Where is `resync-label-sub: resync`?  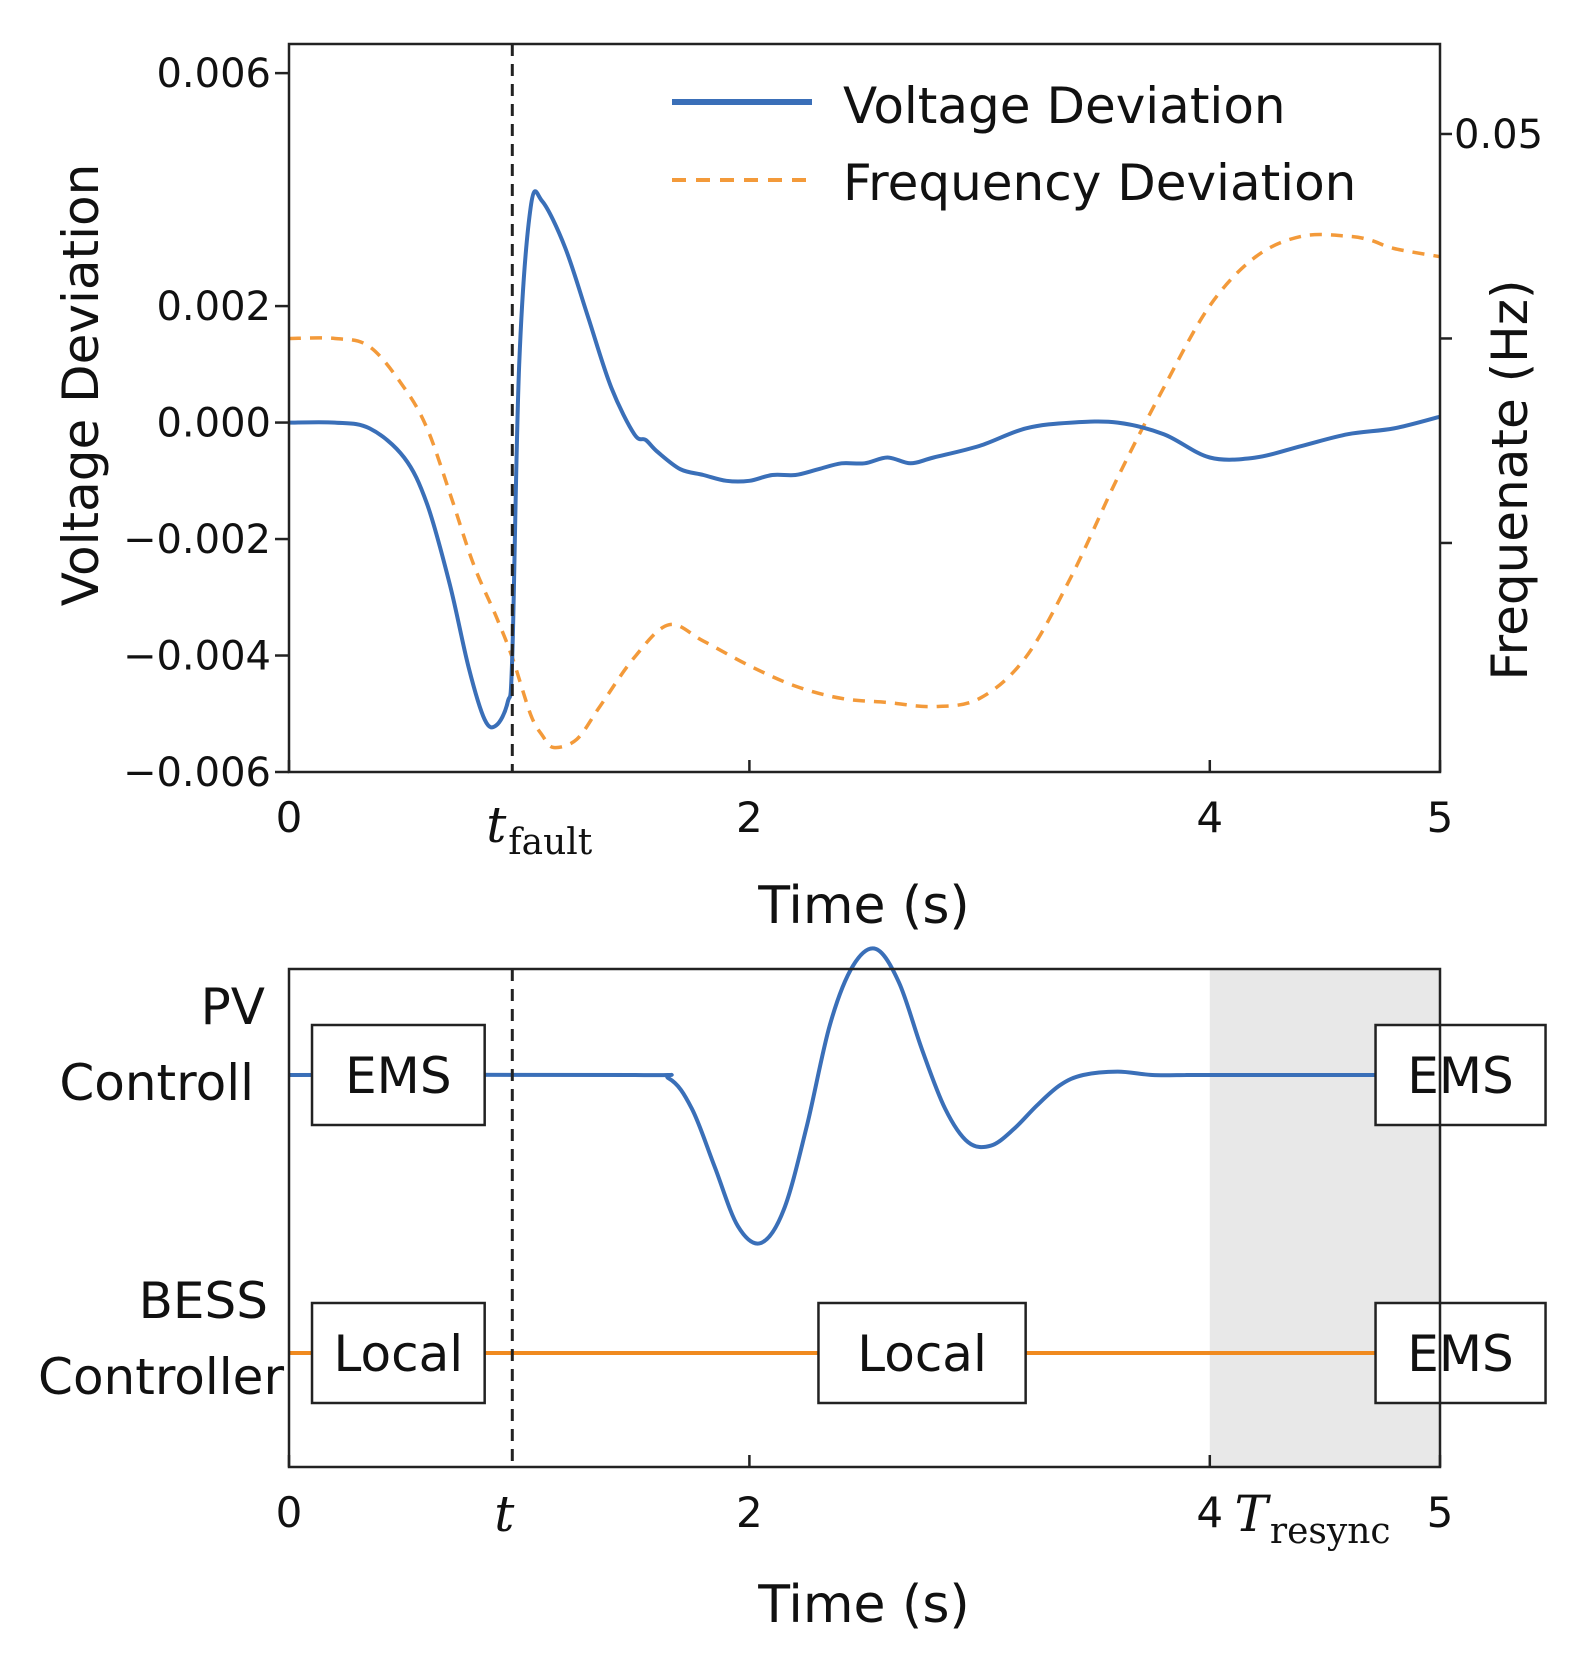
resync-label-sub: resync is located at coordinates (1330, 1531).